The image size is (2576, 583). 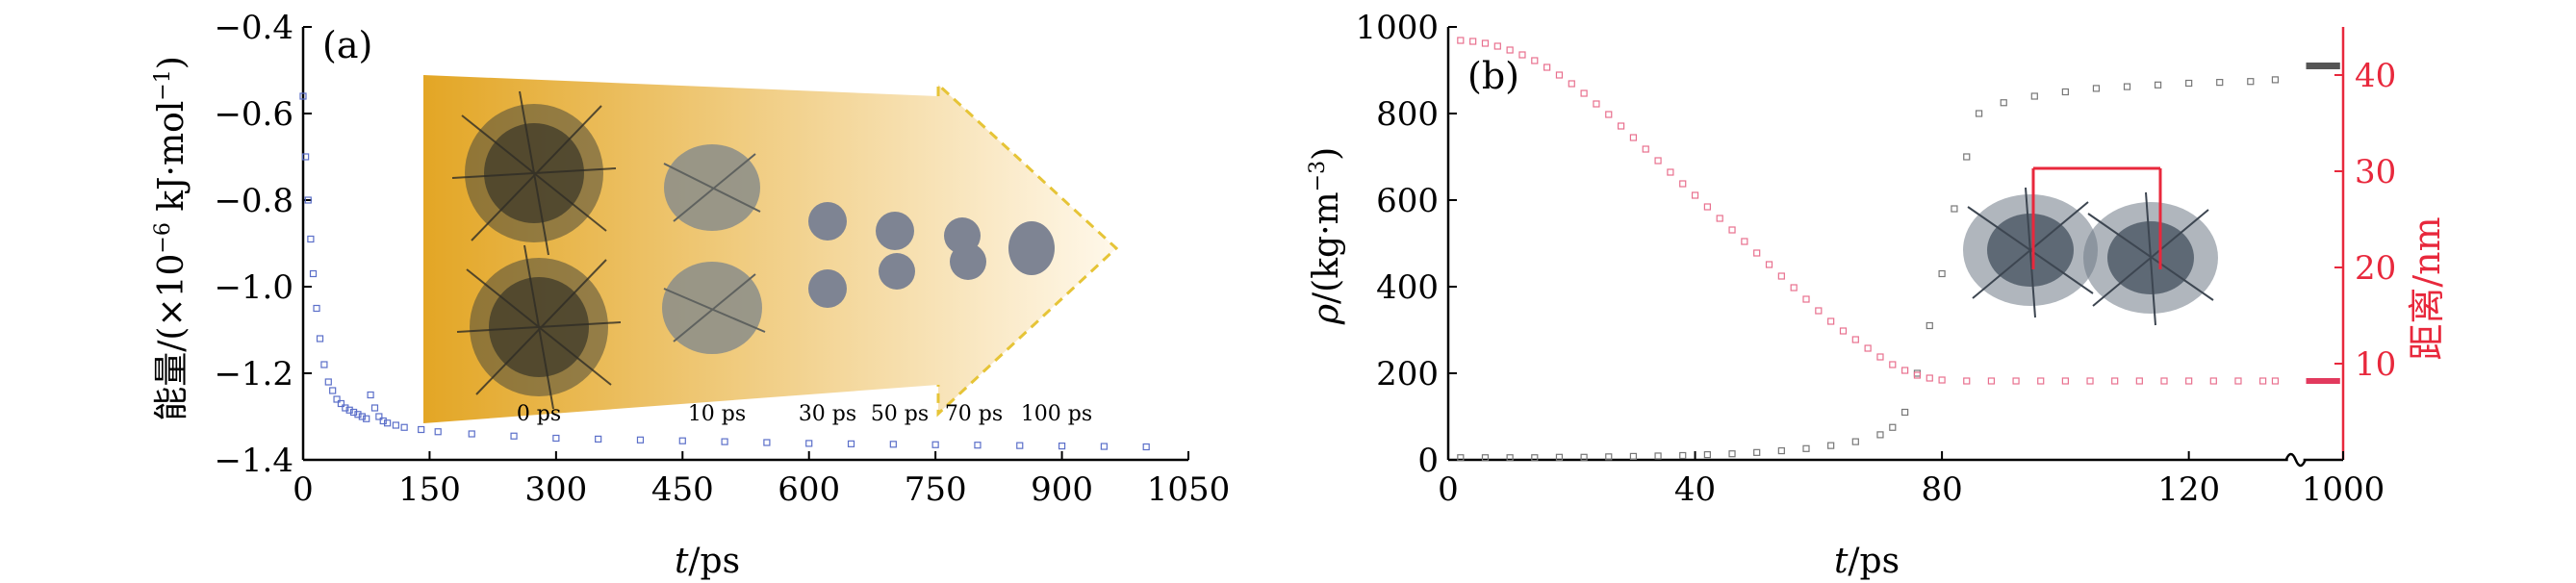 What do you see at coordinates (707, 561) in the screenshot?
I see `panel-a-x-axis-label: t/ps` at bounding box center [707, 561].